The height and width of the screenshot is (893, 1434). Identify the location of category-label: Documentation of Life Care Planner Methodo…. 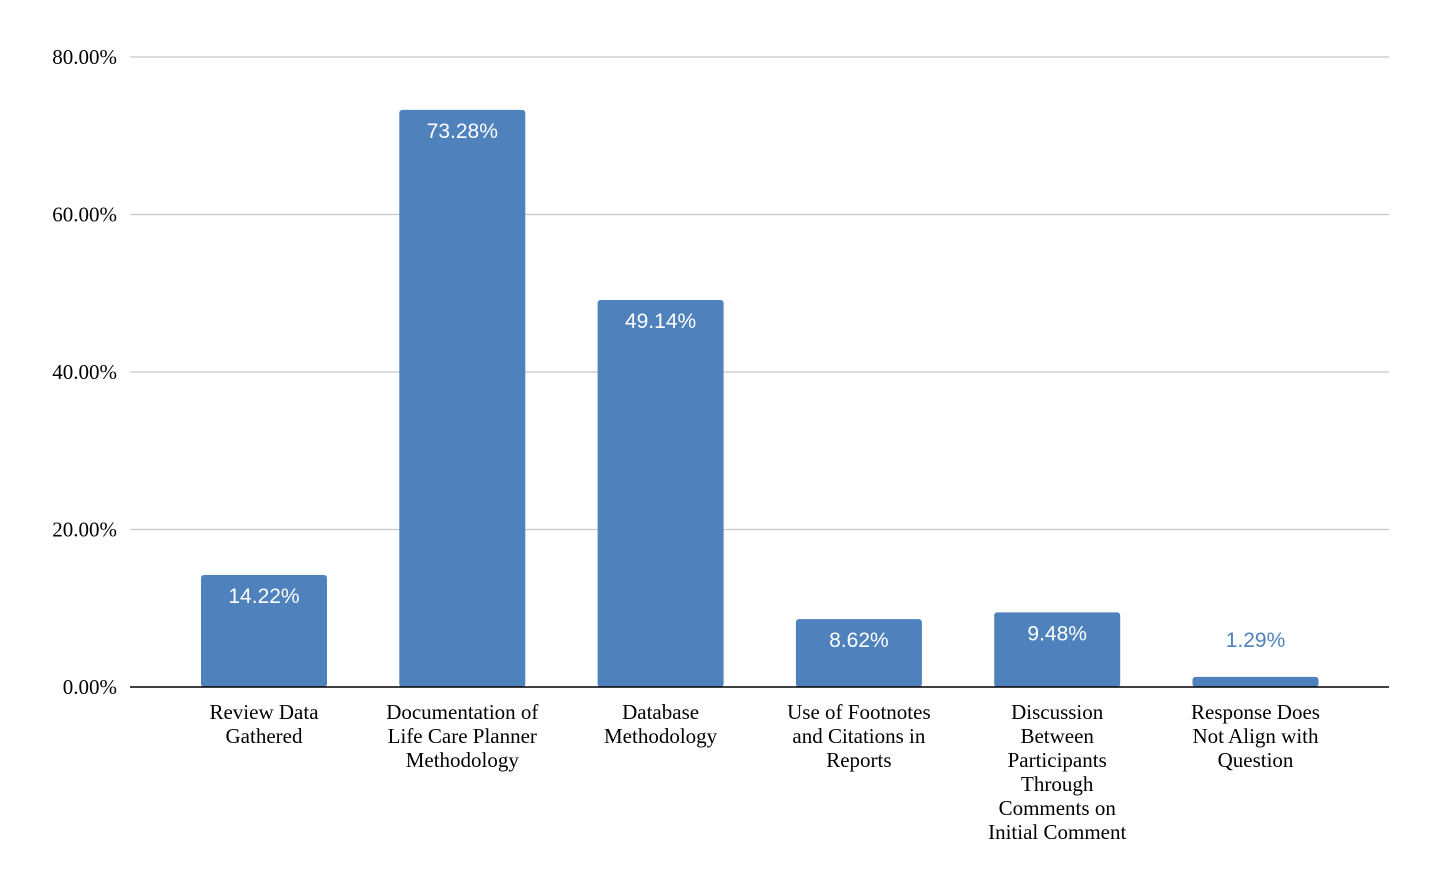
(462, 736).